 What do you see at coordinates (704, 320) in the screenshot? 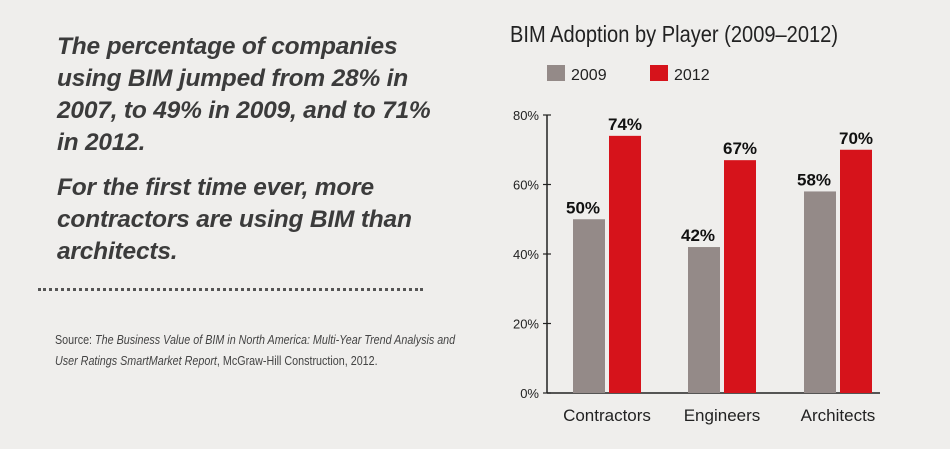
I see `bar-engineers-2009` at bounding box center [704, 320].